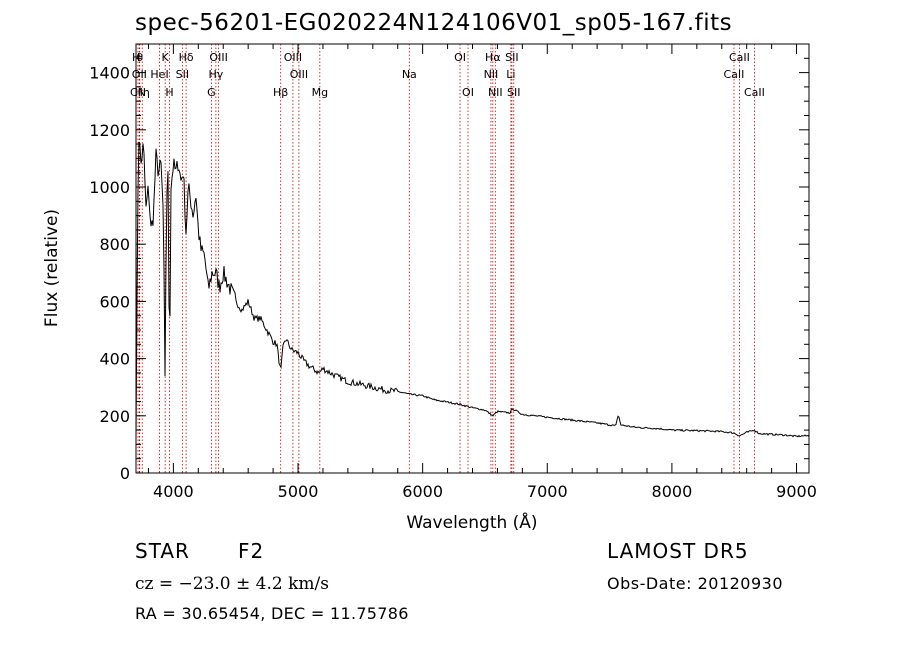 This screenshot has width=900, height=649. What do you see at coordinates (125, 473) in the screenshot?
I see `y-tick-label: 0` at bounding box center [125, 473].